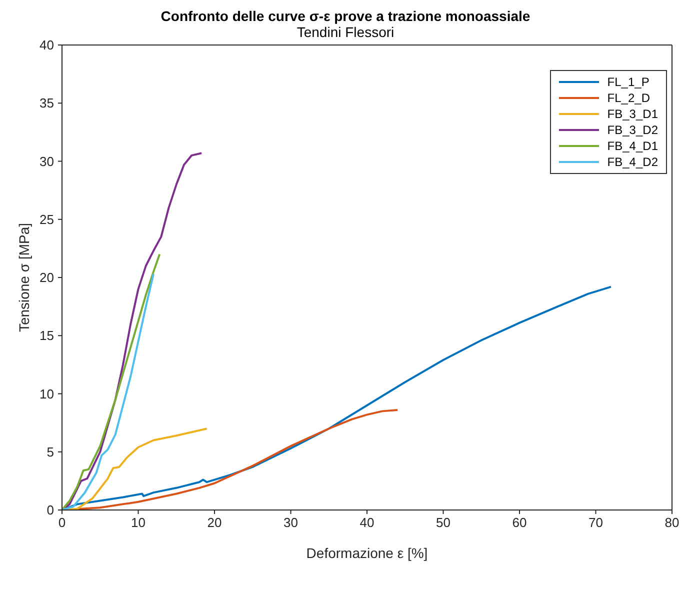 The width and height of the screenshot is (691, 590). What do you see at coordinates (47, 278) in the screenshot?
I see `y-tick-label: 20` at bounding box center [47, 278].